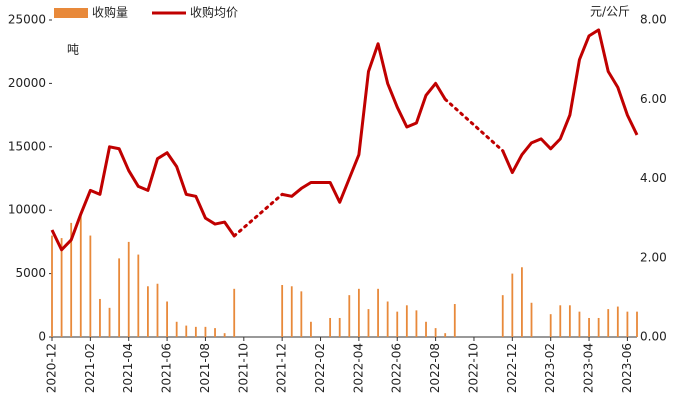  What do you see at coordinates (27, 83) in the screenshot?
I see `y-tick-label: 20000` at bounding box center [27, 83].